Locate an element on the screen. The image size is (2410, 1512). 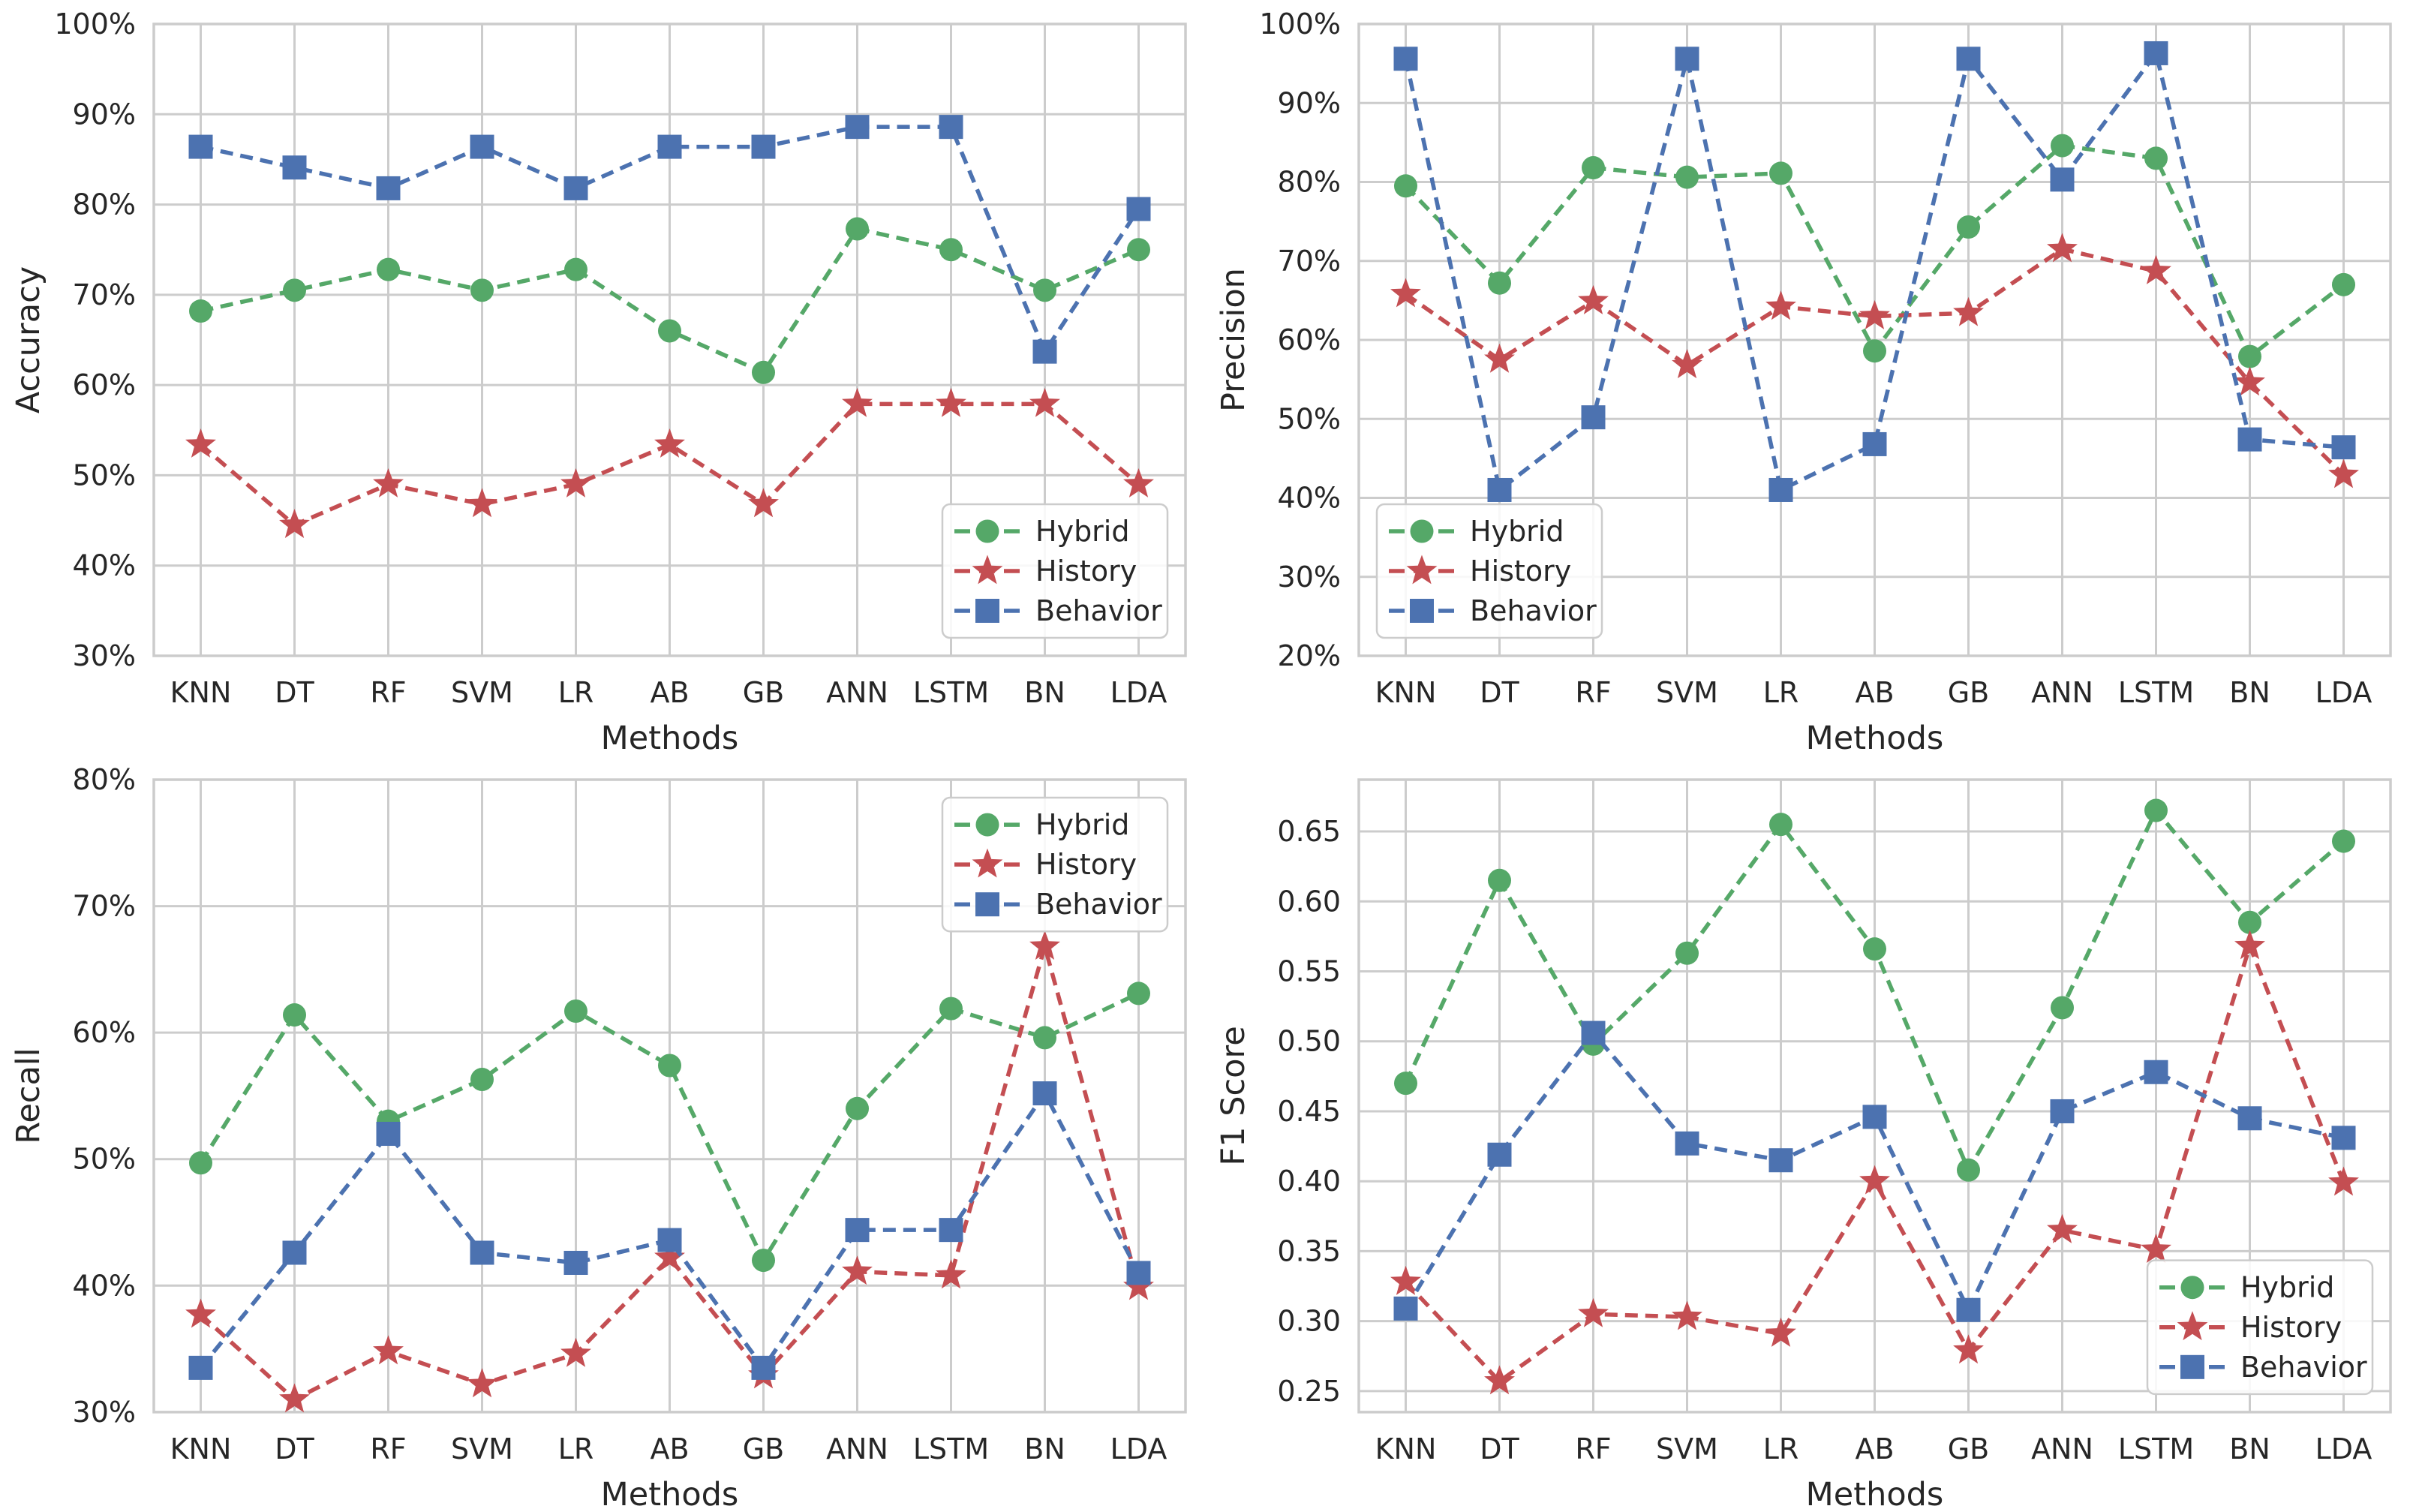
history-marker-svm is located at coordinates (1687, 1315).